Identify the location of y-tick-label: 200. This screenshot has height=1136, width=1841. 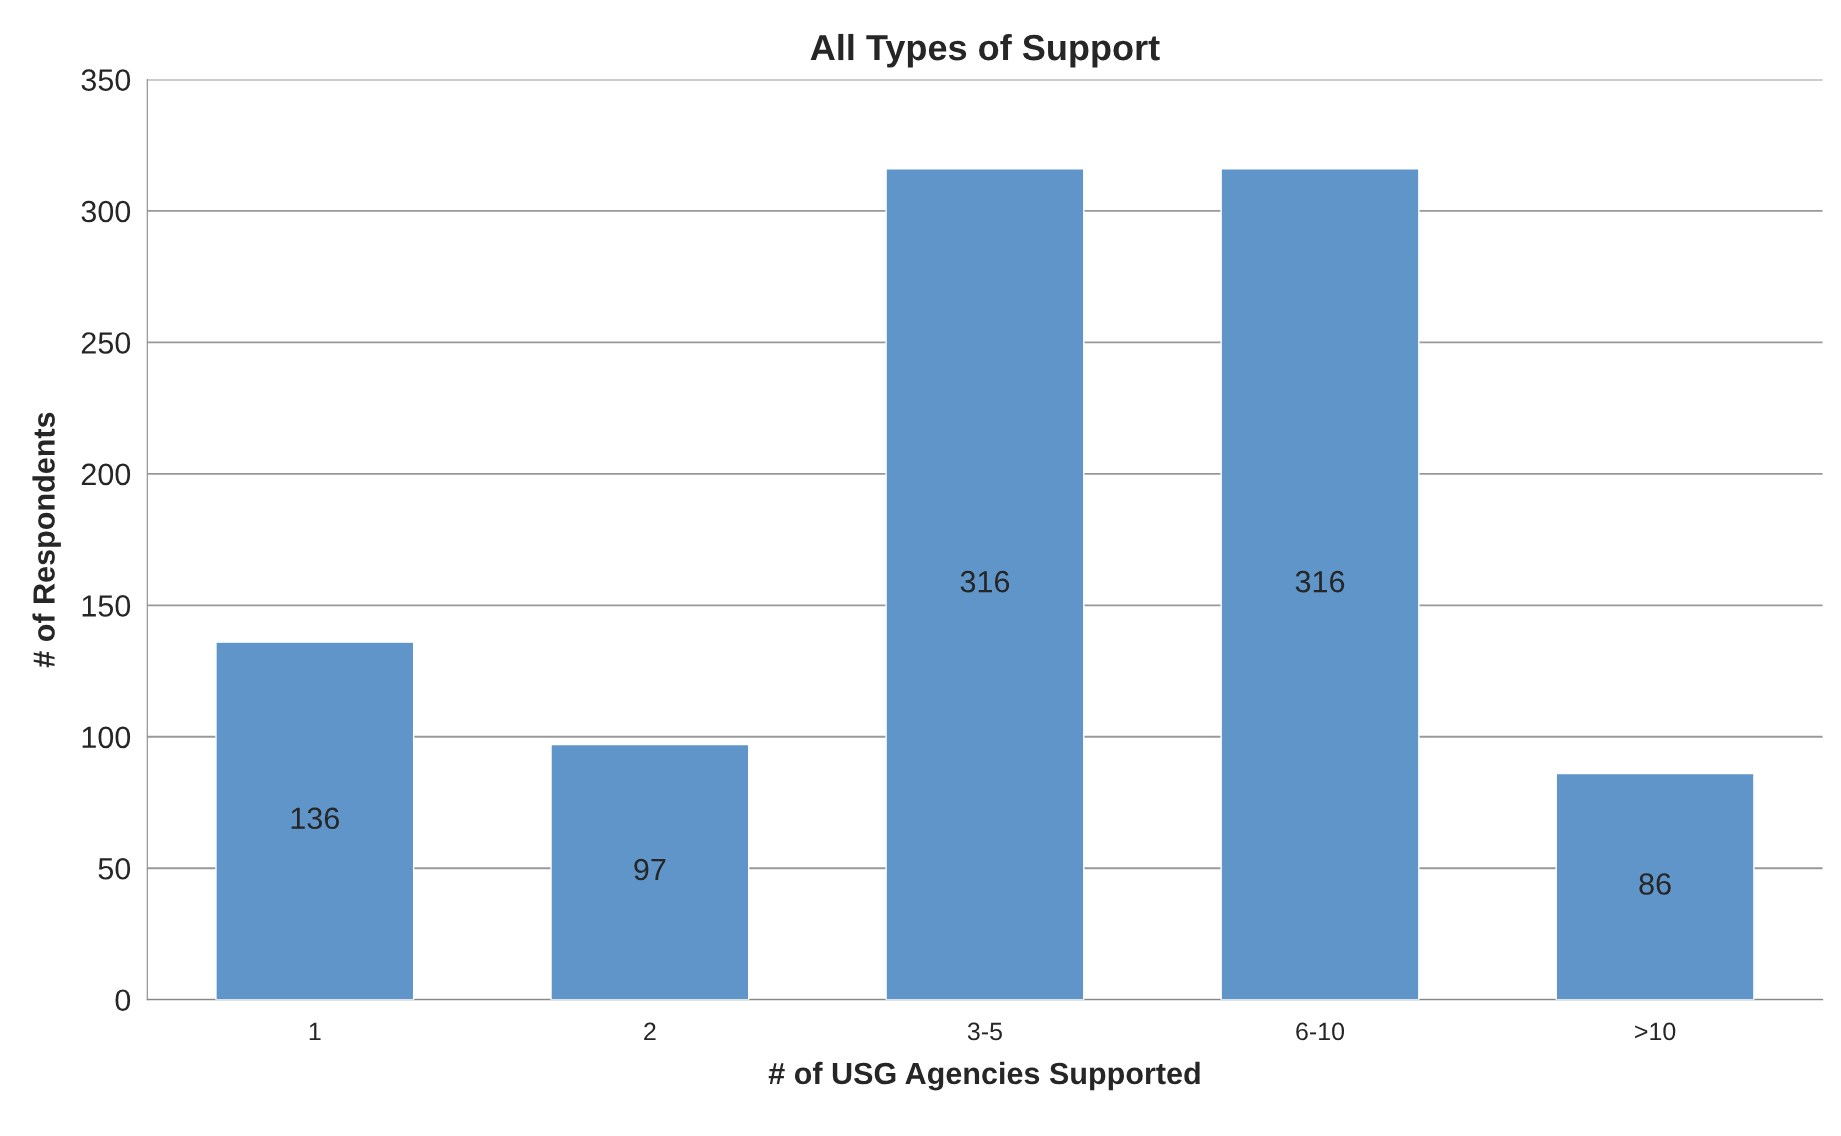
(106, 474).